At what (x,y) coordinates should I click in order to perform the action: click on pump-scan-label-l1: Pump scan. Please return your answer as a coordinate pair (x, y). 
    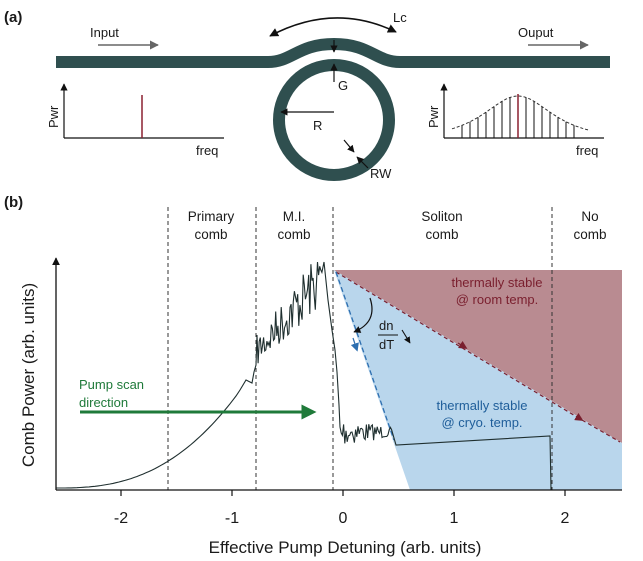
    Looking at the image, I should click on (111, 384).